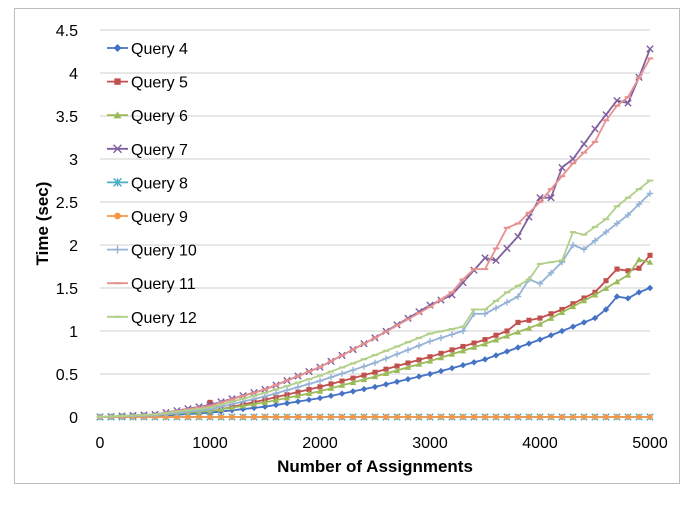  What do you see at coordinates (320, 443) in the screenshot?
I see `x-tick-label: 2000` at bounding box center [320, 443].